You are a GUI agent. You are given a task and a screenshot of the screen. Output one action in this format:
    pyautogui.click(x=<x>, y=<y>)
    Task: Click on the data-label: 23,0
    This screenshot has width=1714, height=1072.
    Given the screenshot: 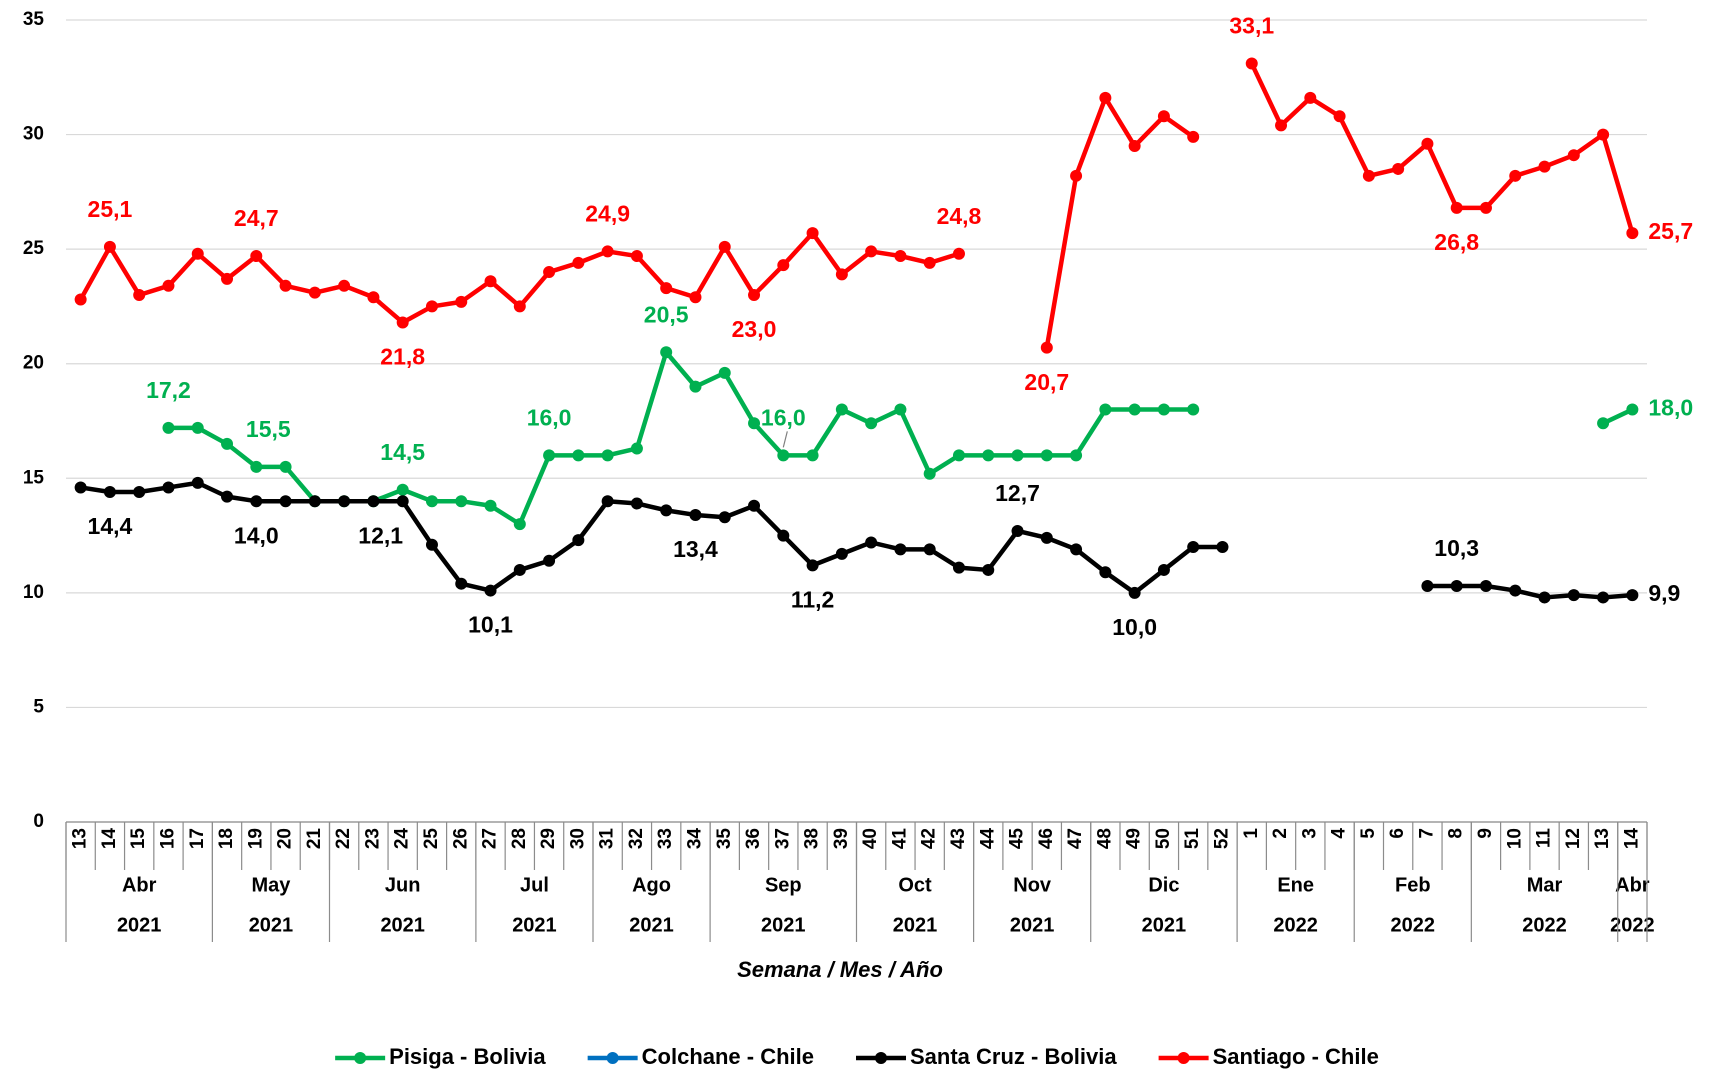 What is the action you would take?
    pyautogui.click(x=754, y=329)
    